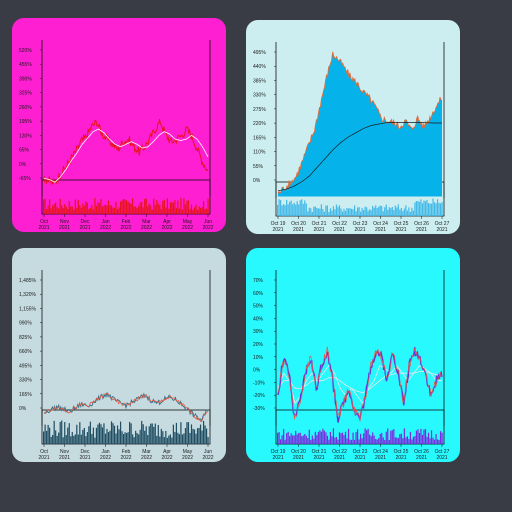 This screenshot has height=512, width=512. What do you see at coordinates (258, 332) in the screenshot?
I see `y-tick-label: 30%` at bounding box center [258, 332].